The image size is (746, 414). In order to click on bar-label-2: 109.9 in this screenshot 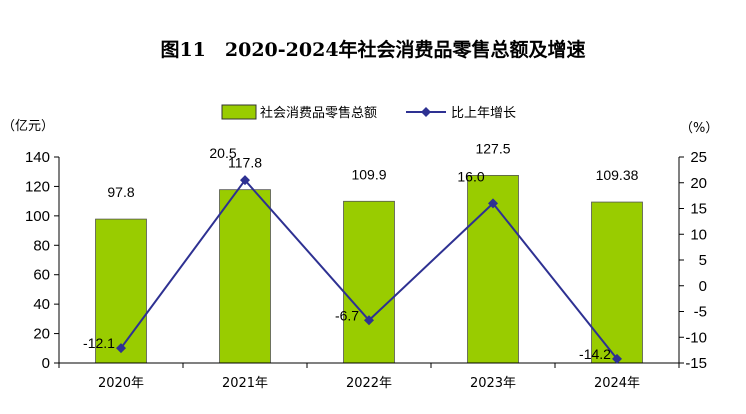, I will do `click(368, 174)`.